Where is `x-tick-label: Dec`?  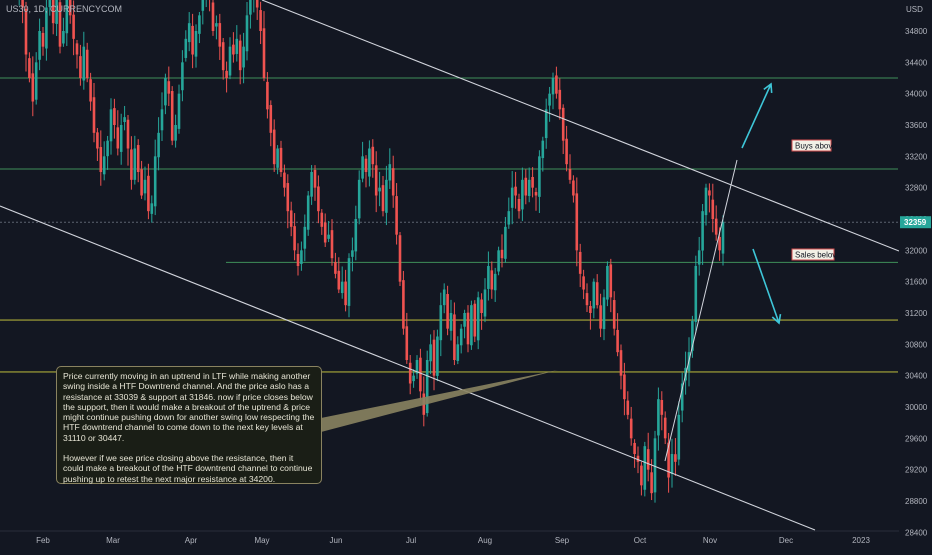 x-tick-label: Dec is located at coordinates (786, 540).